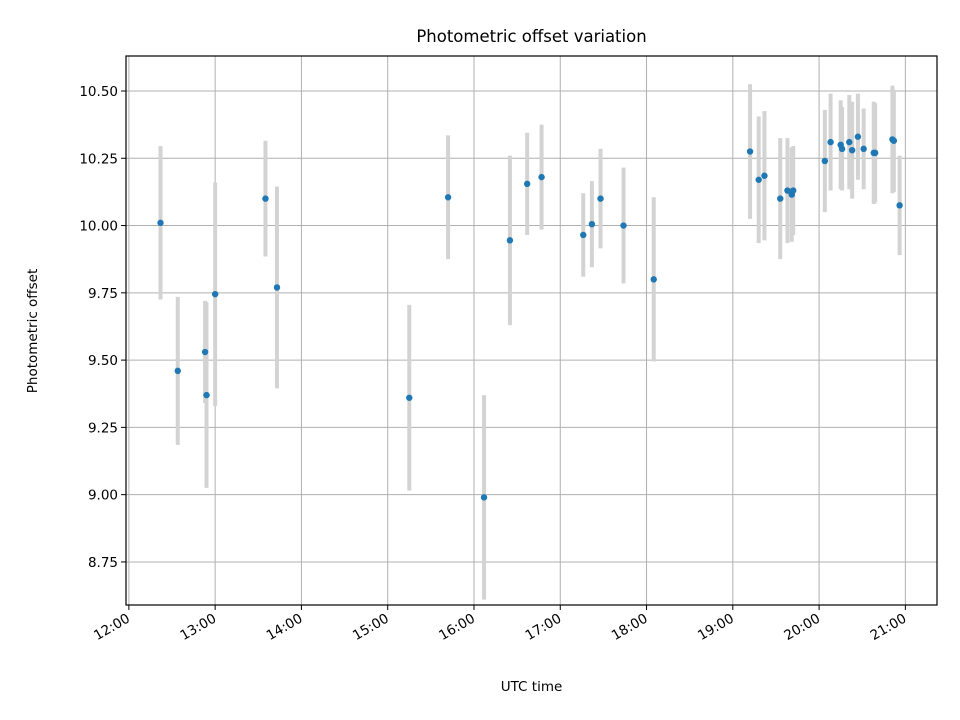 The image size is (960, 720). Describe the element at coordinates (98, 227) in the screenshot. I see `y-tick-label: 10.00` at that location.